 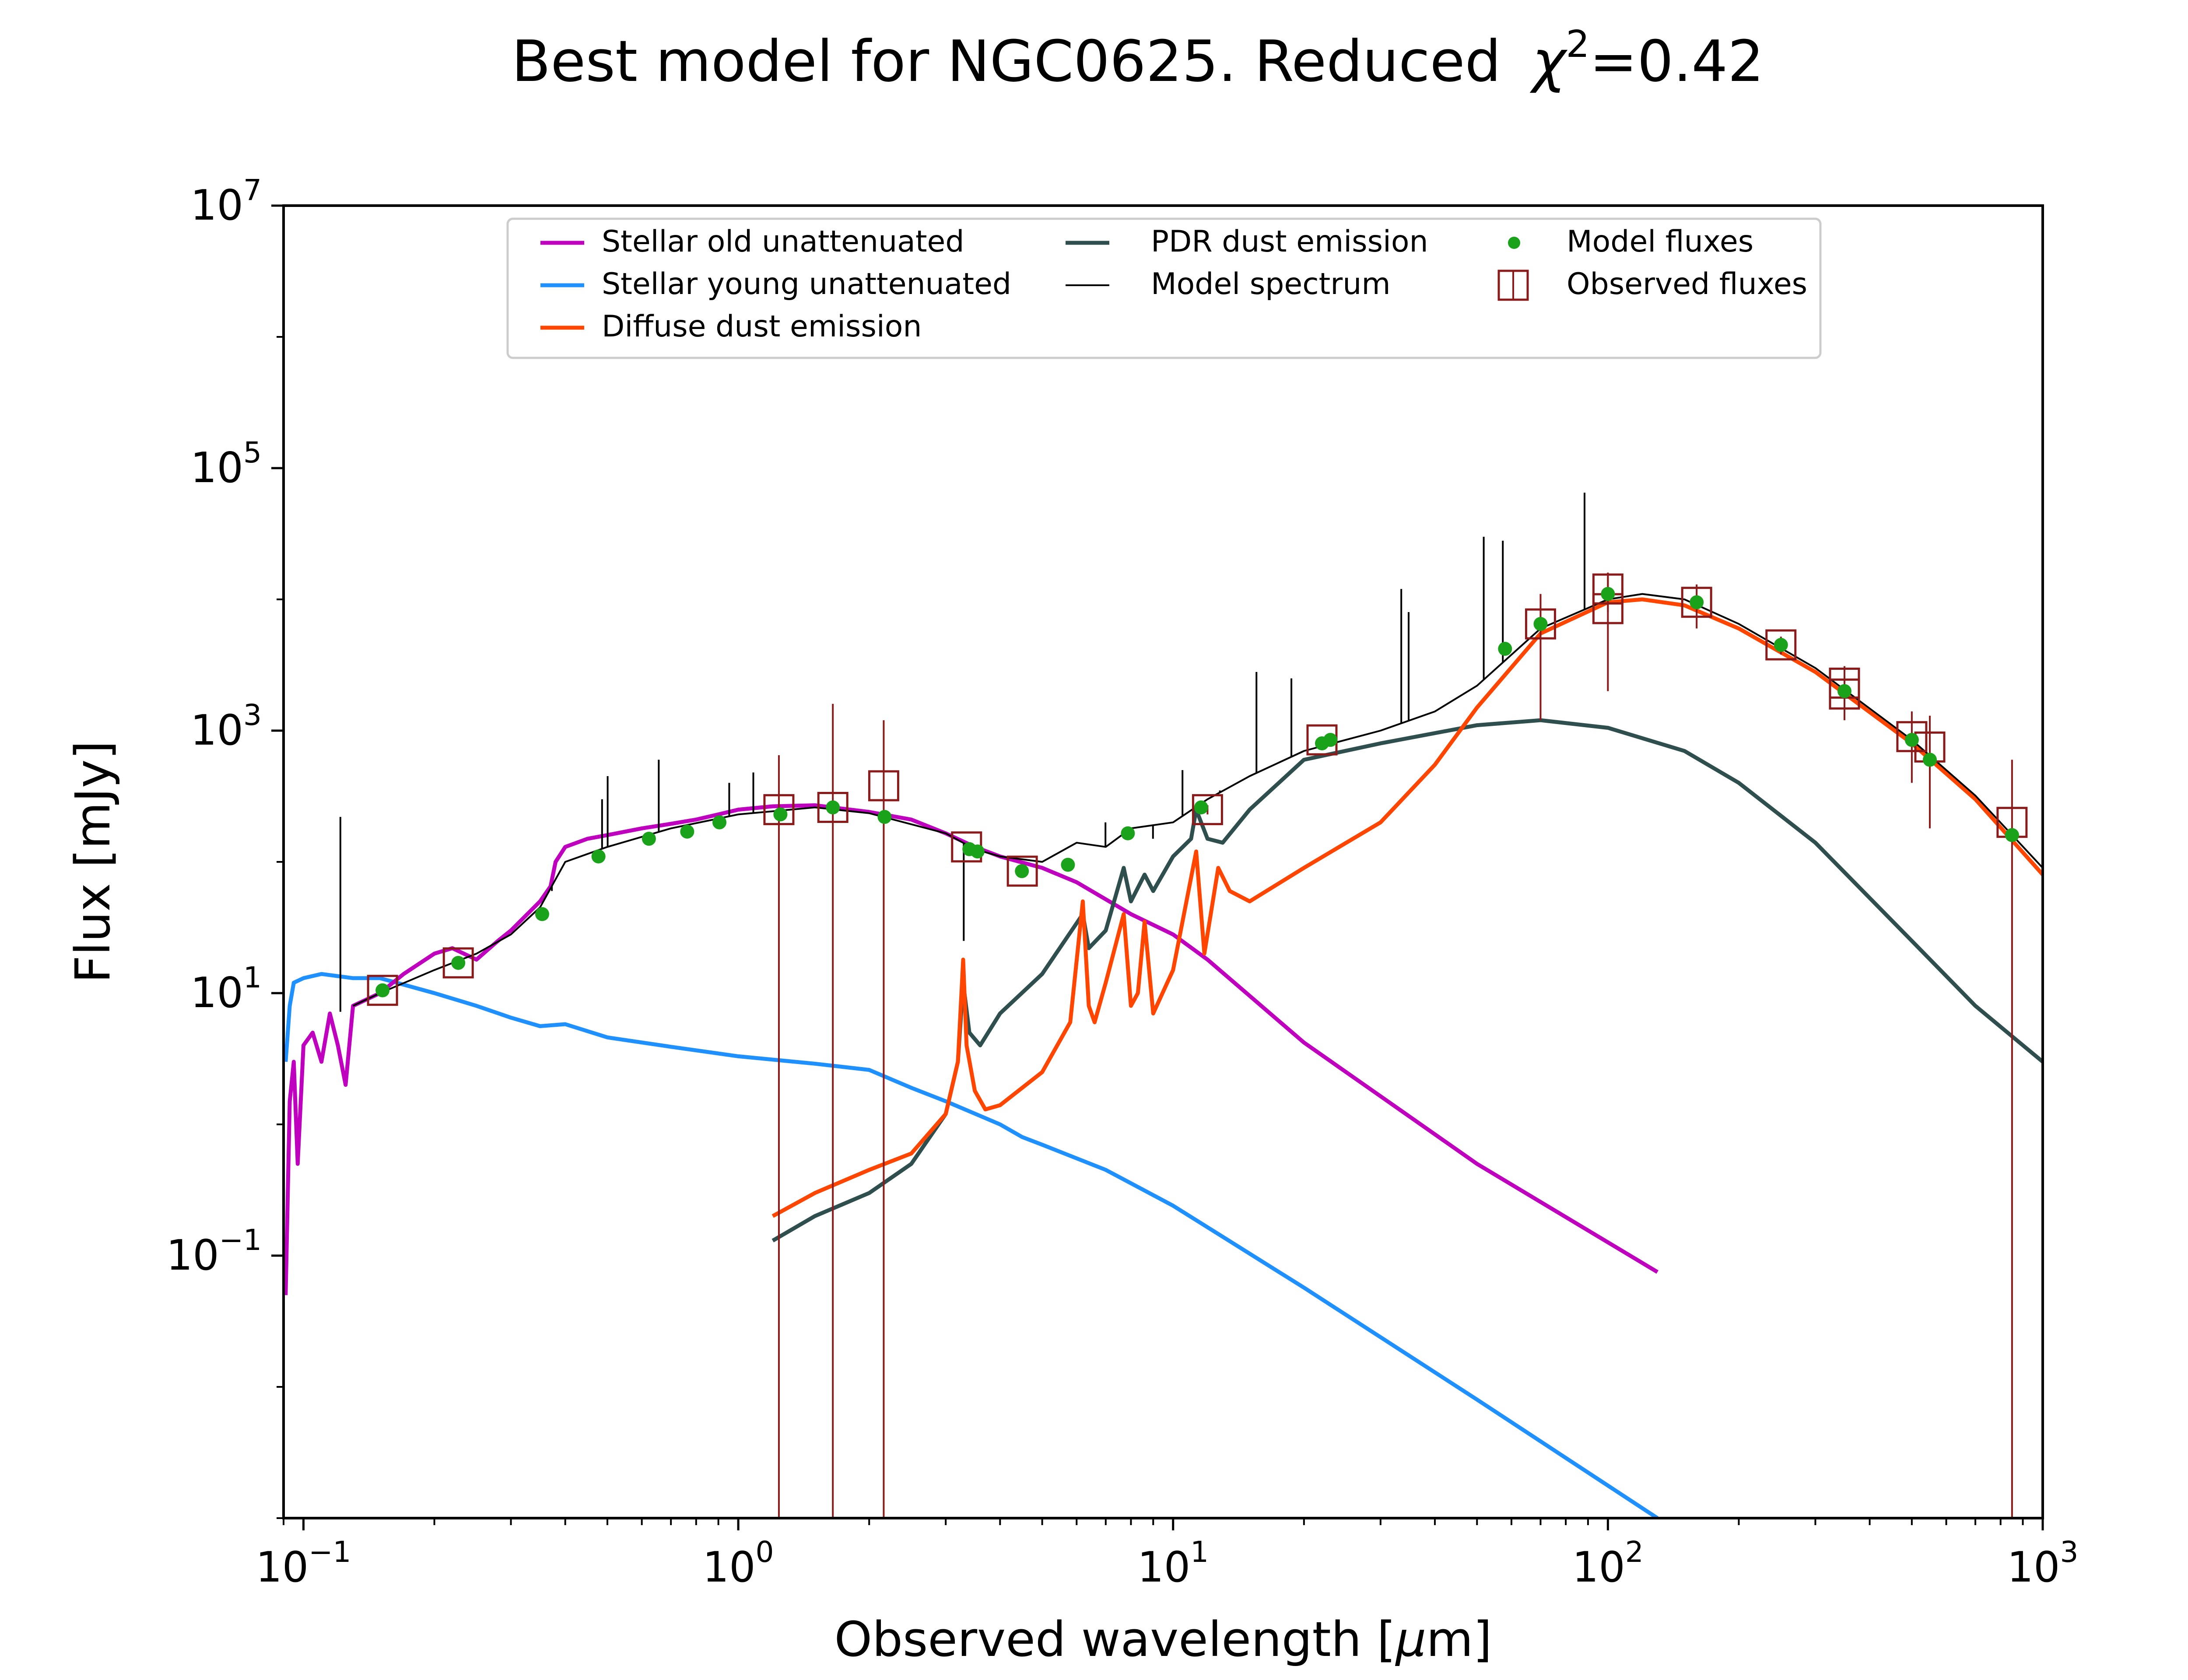 I want to click on y-tick-label: 10¹, so click(x=226, y=989).